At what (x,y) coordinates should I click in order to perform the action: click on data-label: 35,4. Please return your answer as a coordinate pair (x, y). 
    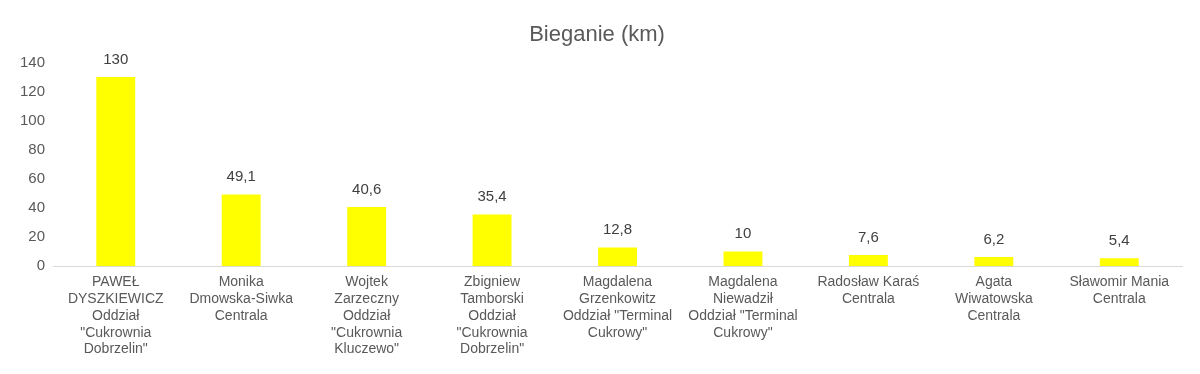
    Looking at the image, I should click on (492, 196).